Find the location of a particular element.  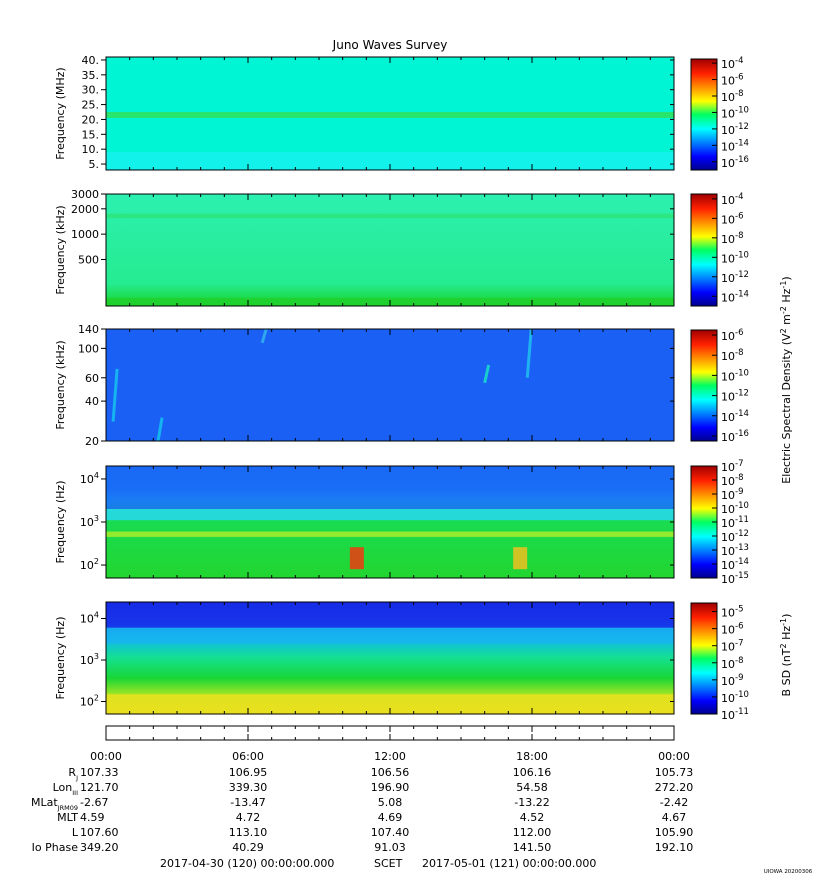

colorbar-5: 10⁻⁵ 10⁻⁶ 10⁻⁷ 10⁻⁸ 10⁻⁹ 10⁻¹⁰ 10⁻¹¹ is located at coordinates (719, 662).